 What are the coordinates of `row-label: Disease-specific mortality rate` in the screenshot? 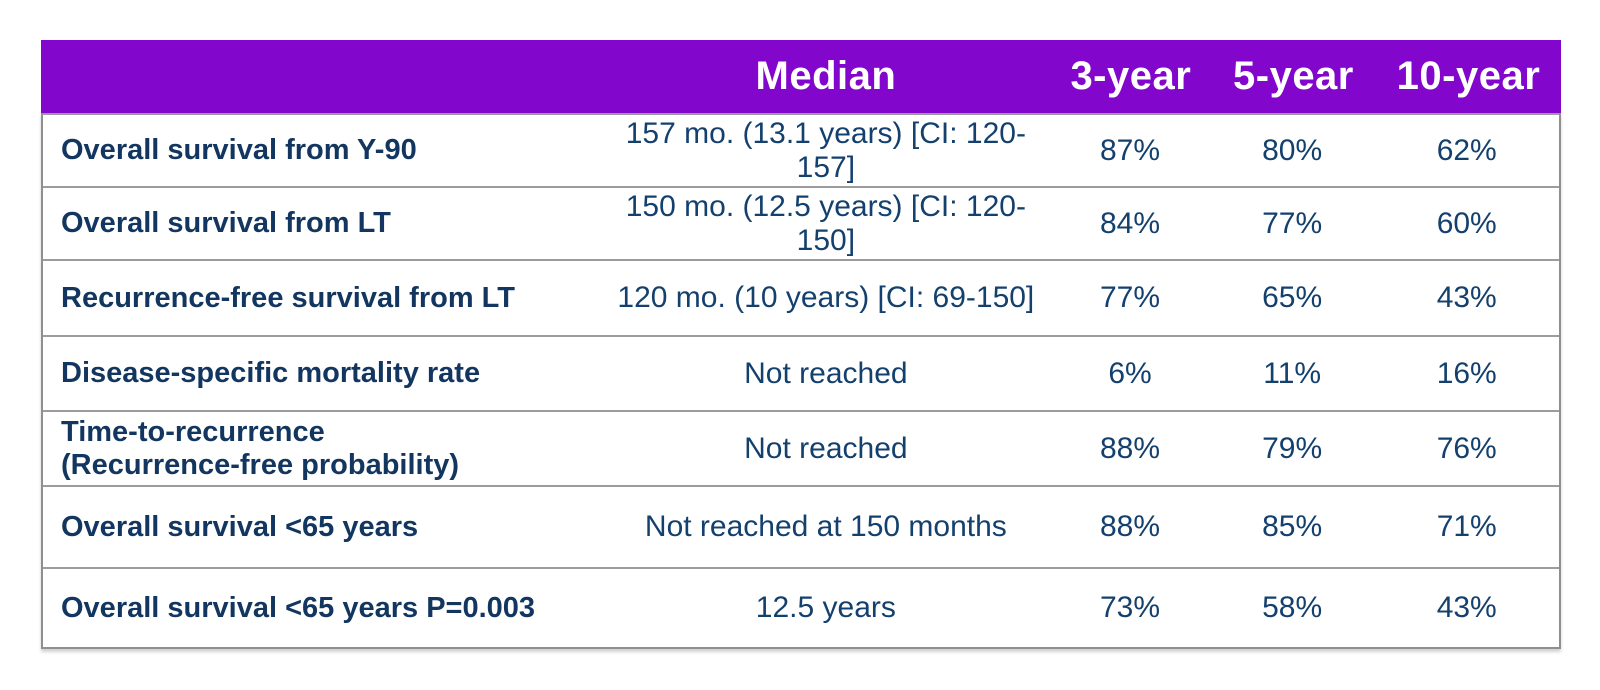 It's located at (271, 373).